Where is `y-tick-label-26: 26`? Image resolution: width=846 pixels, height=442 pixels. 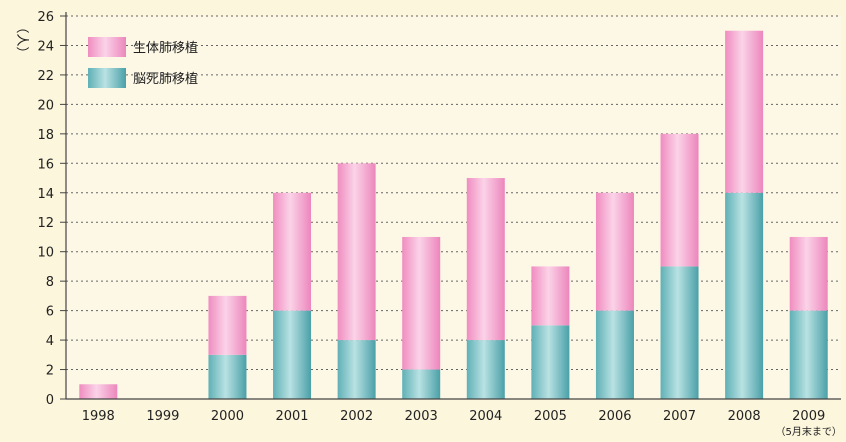
y-tick-label-26: 26 is located at coordinates (45, 17).